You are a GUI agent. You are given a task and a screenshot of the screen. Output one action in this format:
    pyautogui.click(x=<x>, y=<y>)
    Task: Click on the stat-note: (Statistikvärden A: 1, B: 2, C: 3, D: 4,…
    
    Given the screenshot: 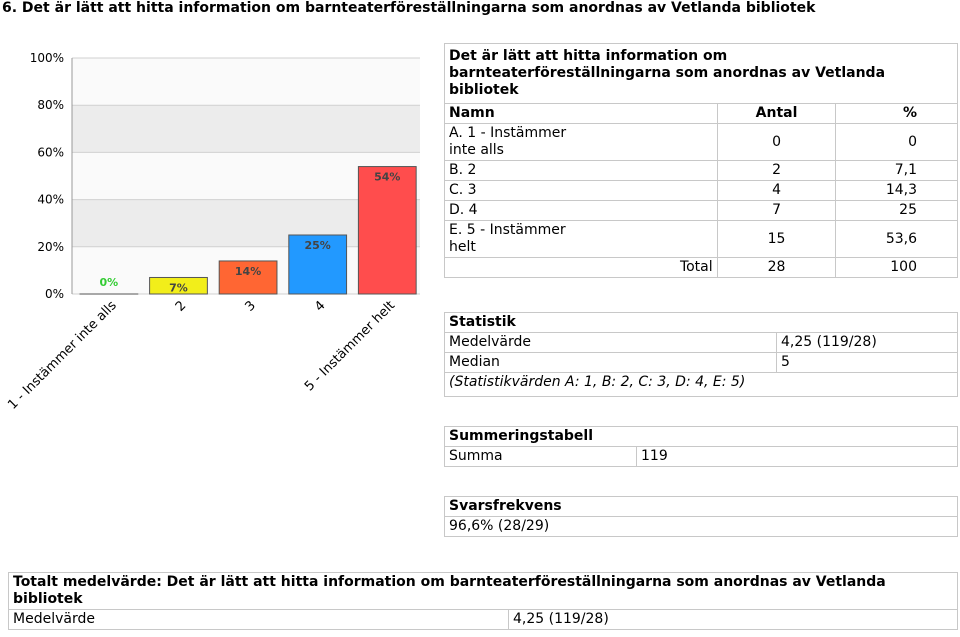 What is the action you would take?
    pyautogui.click(x=701, y=384)
    